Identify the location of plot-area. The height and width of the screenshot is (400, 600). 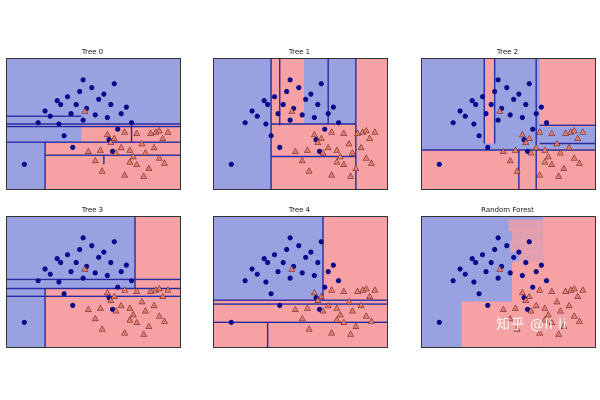
(300, 124).